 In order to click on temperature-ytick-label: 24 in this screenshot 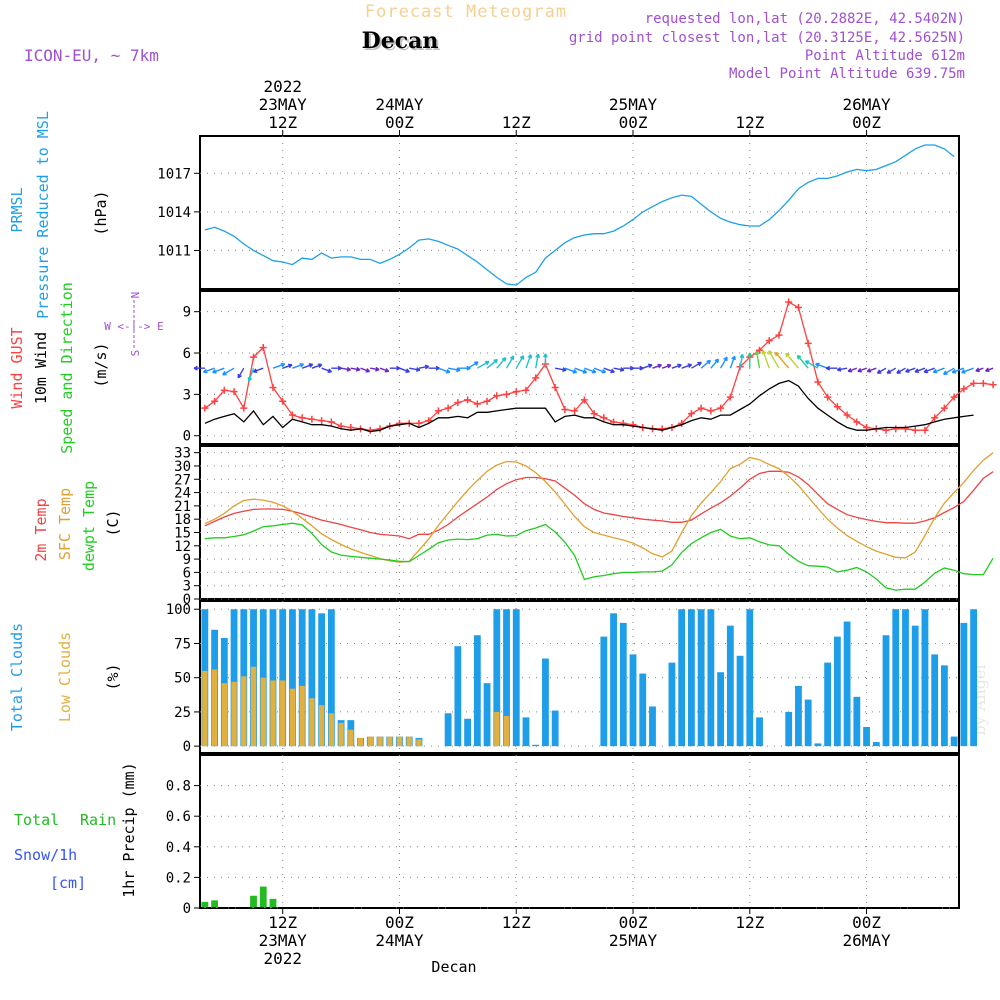, I will do `click(182, 494)`.